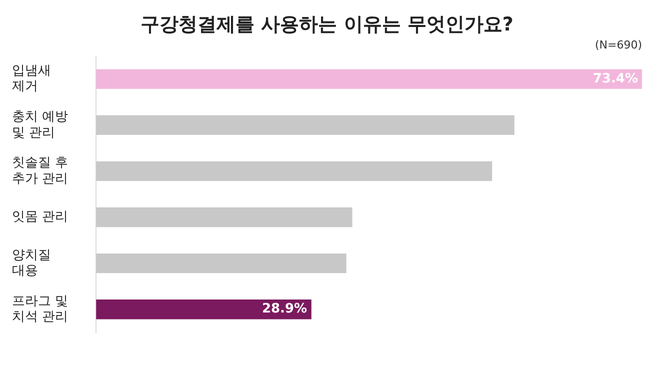 The width and height of the screenshot is (658, 366). Describe the element at coordinates (40, 217) in the screenshot. I see `y-tick-label: 잇몸 관리` at that location.